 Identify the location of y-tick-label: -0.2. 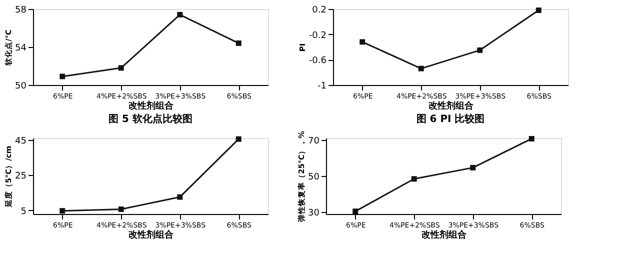
(317, 35).